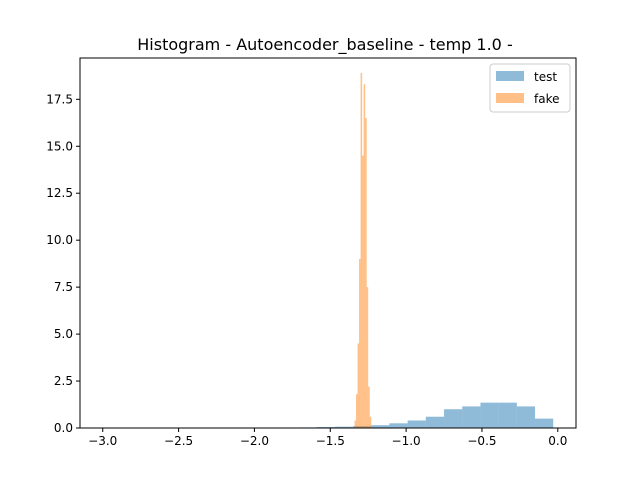  Describe the element at coordinates (63, 263) in the screenshot. I see `y-axis: 0.0 2.5 5.0 7.5 10.0 12.5 15.0 17.5` at that location.